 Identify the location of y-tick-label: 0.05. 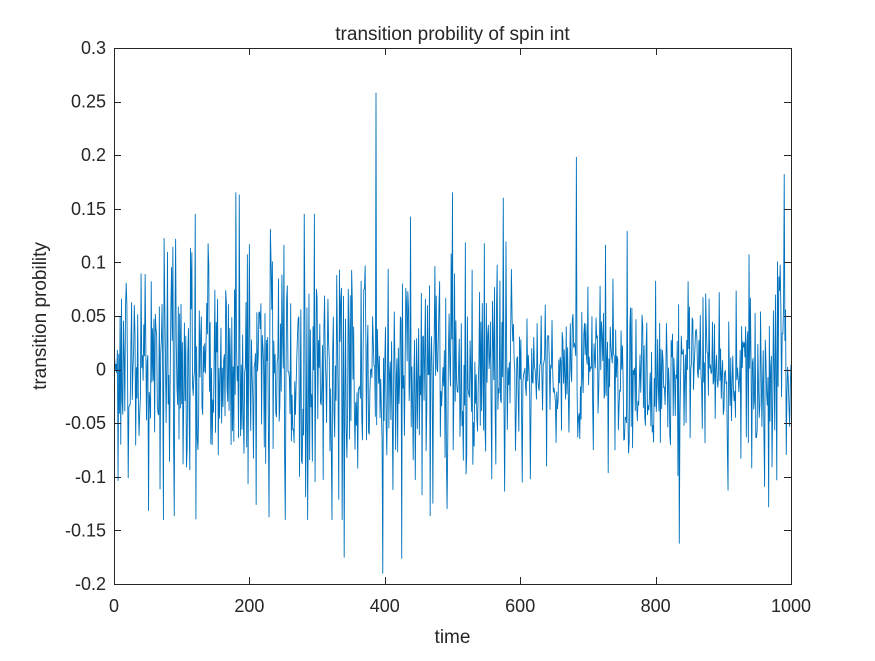
(88, 316).